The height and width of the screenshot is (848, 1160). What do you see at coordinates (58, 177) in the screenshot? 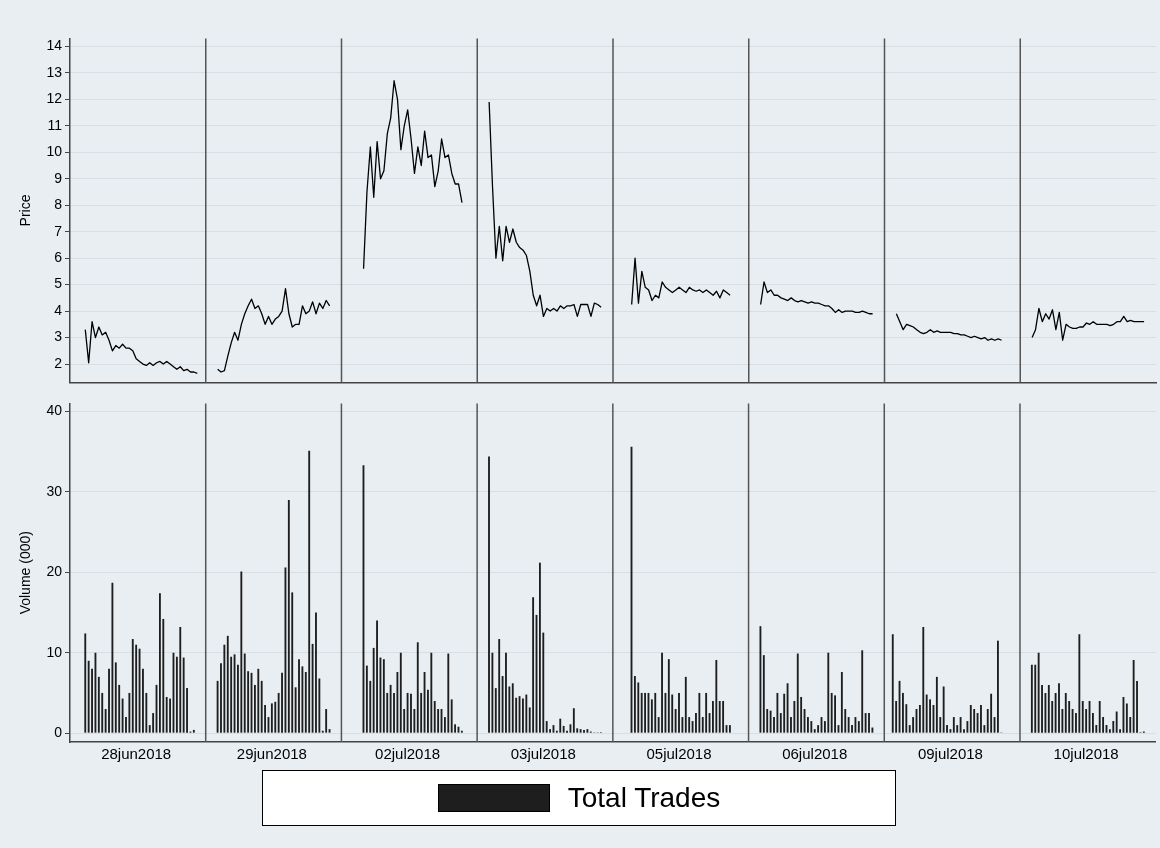
I see `y-tick-label: 9` at bounding box center [58, 177].